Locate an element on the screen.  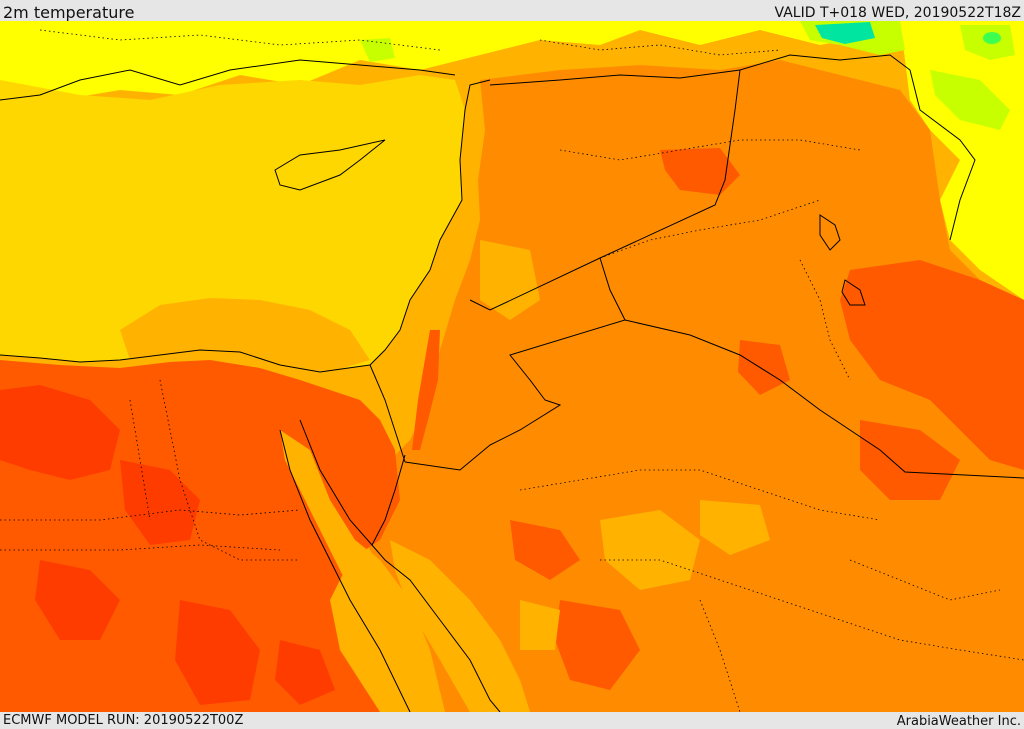
cold-patch-mountain is located at coordinates (377, 50).